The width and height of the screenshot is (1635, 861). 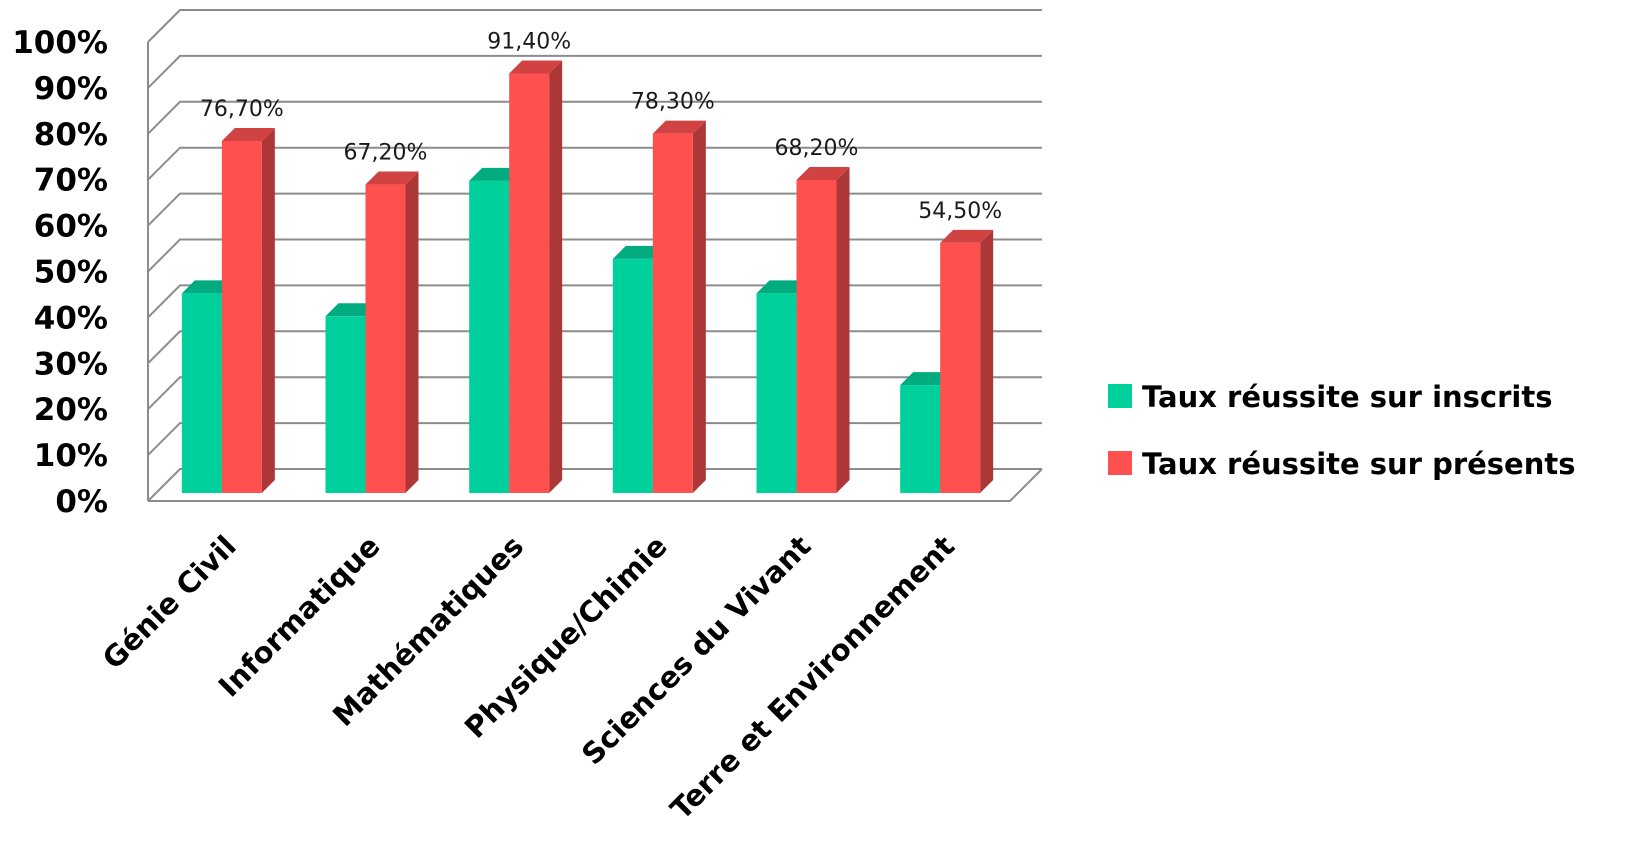 I want to click on legend-swatch-presents, so click(x=1120, y=463).